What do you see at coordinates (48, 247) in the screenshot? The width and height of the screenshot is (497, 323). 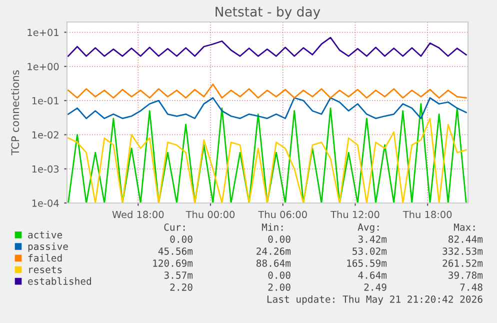 I see `legend-label: passive` at bounding box center [48, 247].